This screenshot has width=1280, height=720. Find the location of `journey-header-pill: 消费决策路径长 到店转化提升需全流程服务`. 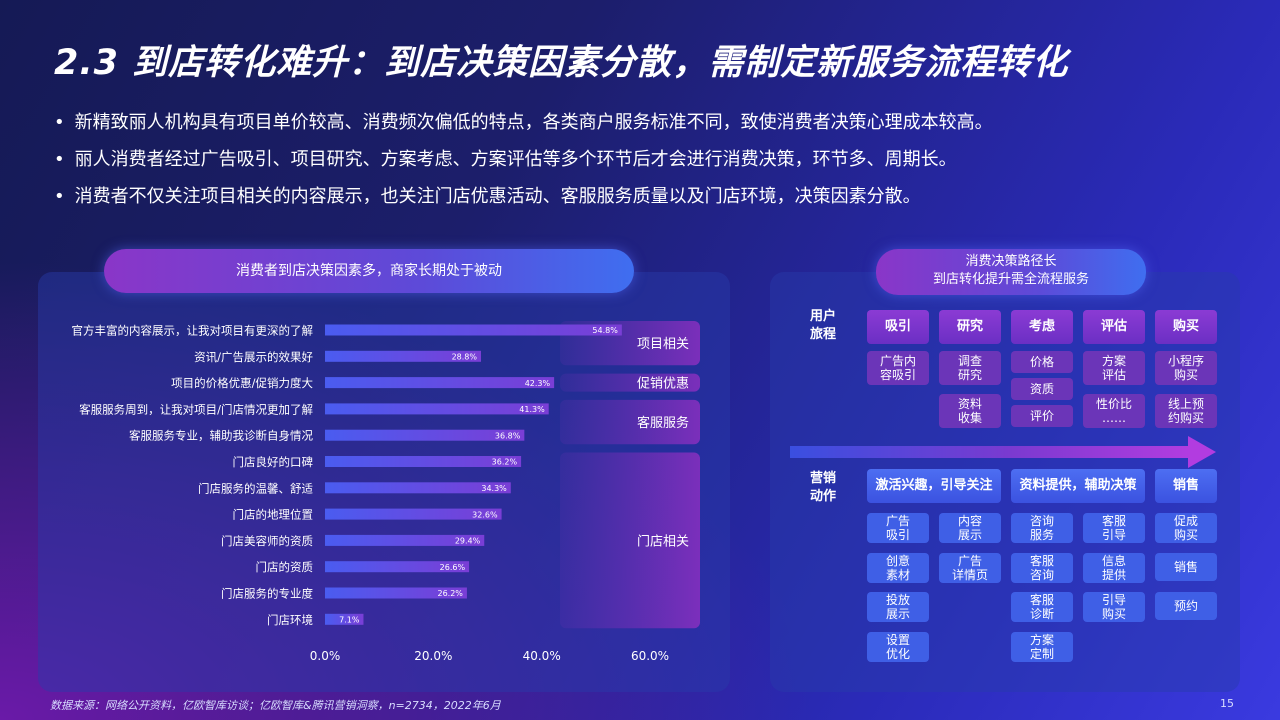

journey-header-pill: 消费决策路径长 到店转化提升需全流程服务 is located at coordinates (1011, 272).